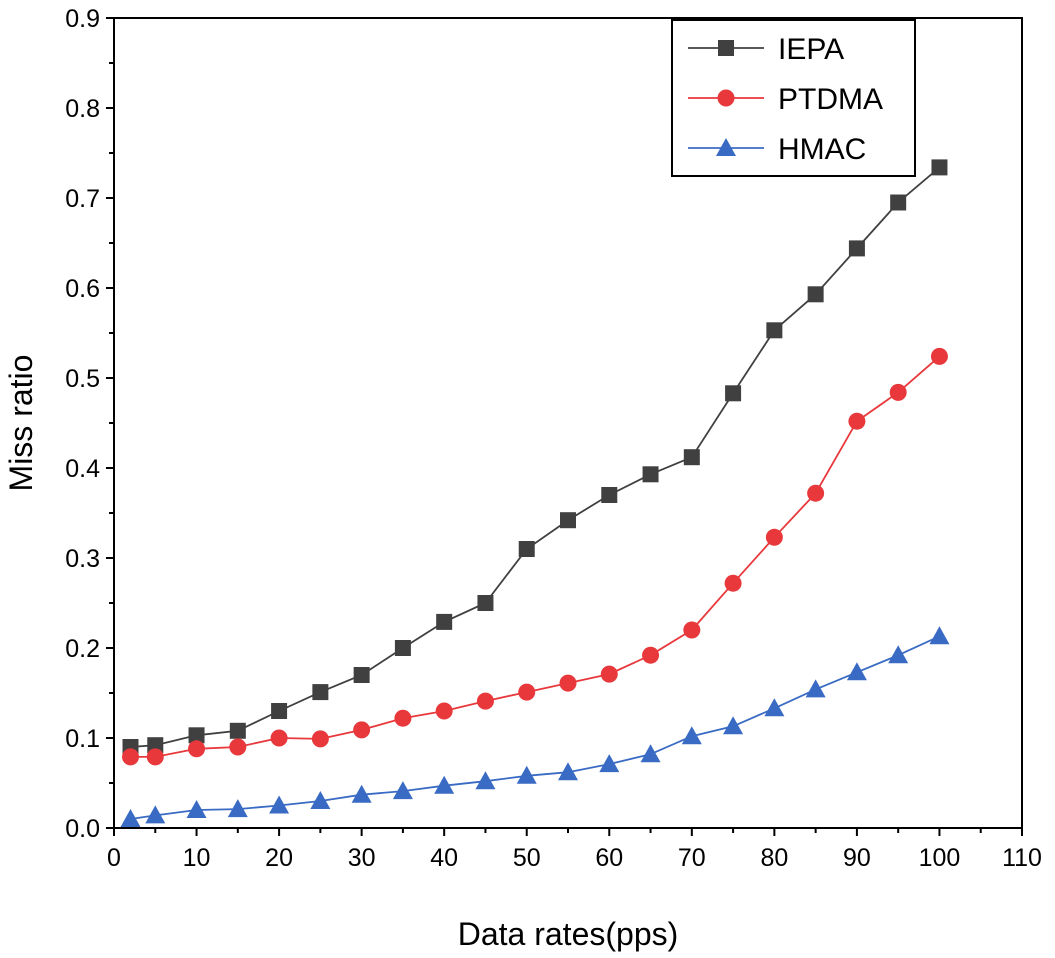  What do you see at coordinates (82, 469) in the screenshot?
I see `y-tick-label: 0.4` at bounding box center [82, 469].